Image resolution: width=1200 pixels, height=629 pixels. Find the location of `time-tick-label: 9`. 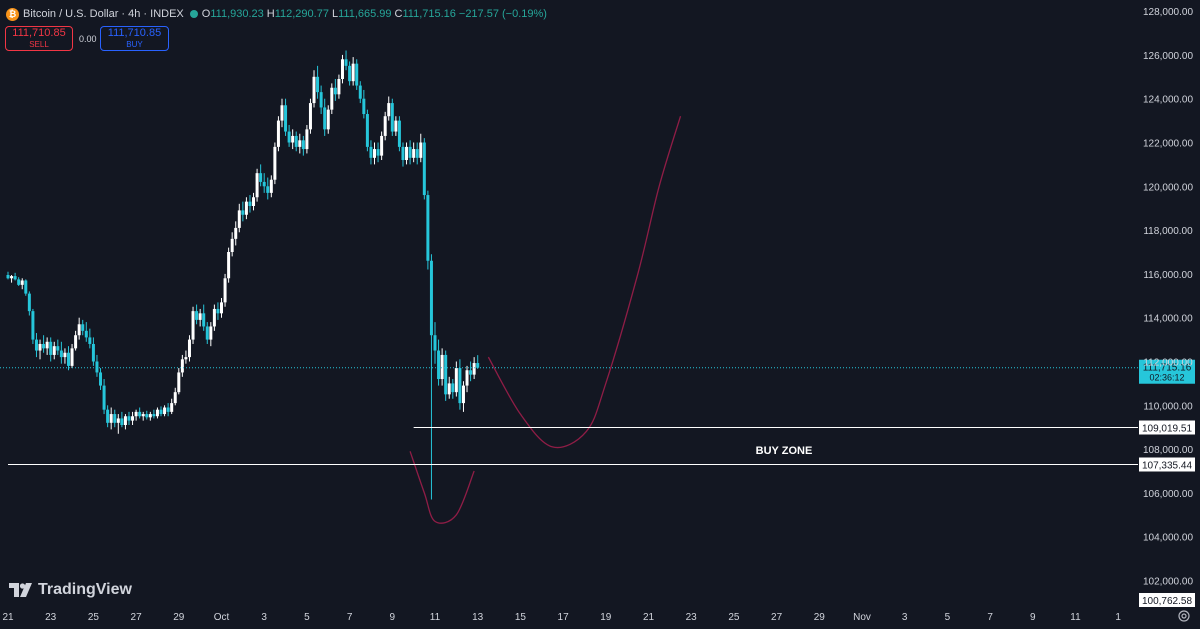

time-tick-label: 9 is located at coordinates (1033, 617).